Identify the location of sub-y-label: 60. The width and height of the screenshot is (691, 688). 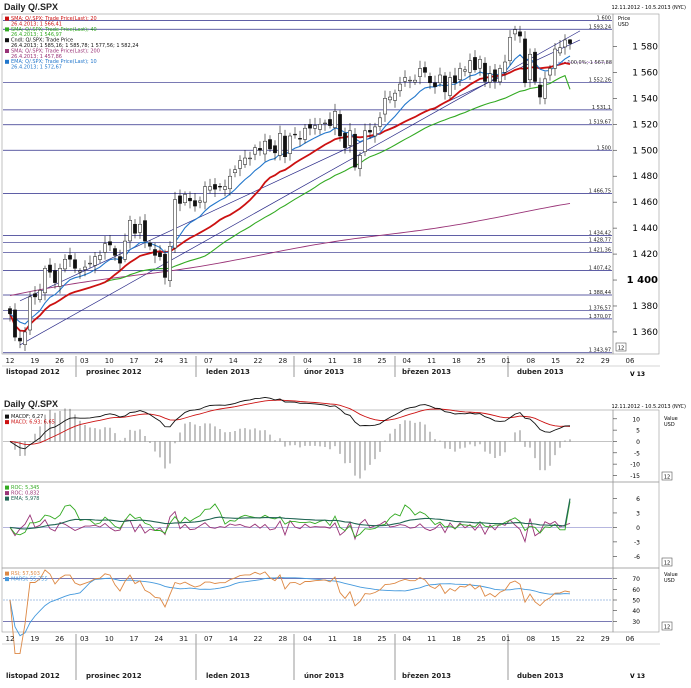
(636, 590).